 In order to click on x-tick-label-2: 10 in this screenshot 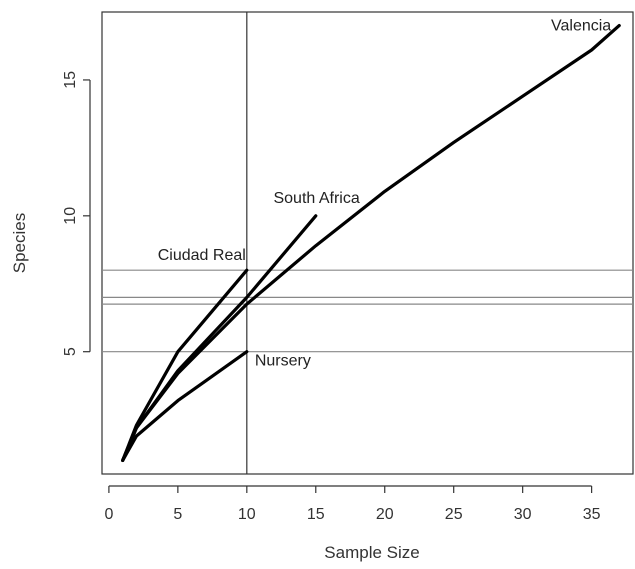, I will do `click(247, 514)`.